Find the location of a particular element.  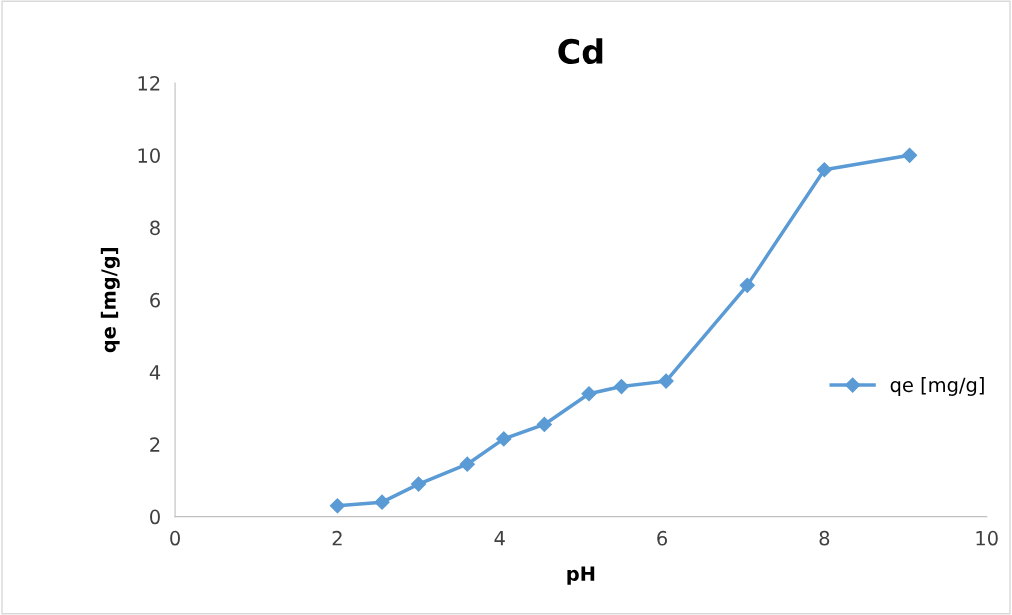

x-tick-label: 6 is located at coordinates (662, 538).